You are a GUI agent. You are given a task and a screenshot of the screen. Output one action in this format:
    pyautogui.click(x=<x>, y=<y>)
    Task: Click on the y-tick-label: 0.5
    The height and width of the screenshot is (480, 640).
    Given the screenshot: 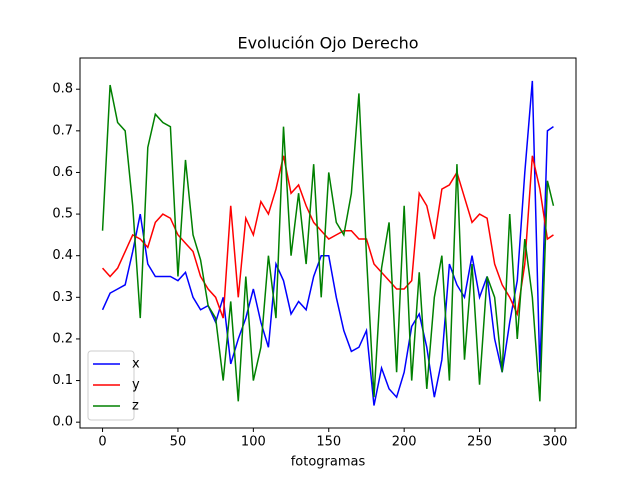 What is the action you would take?
    pyautogui.click(x=62, y=214)
    